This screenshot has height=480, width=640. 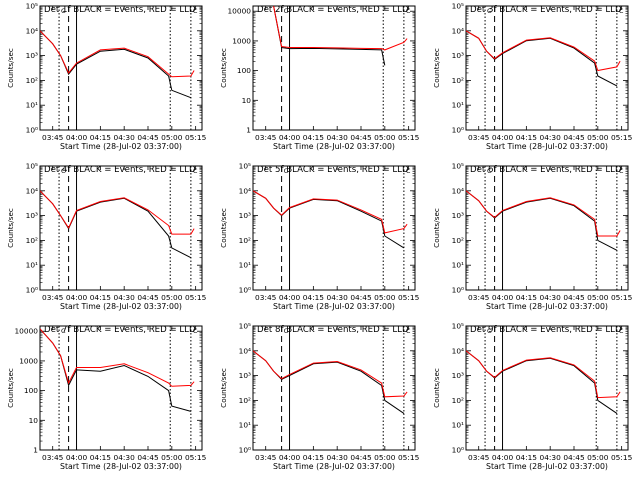 What do you see at coordinates (31, 390) in the screenshot?
I see `y-tick-label: 100` at bounding box center [31, 390].